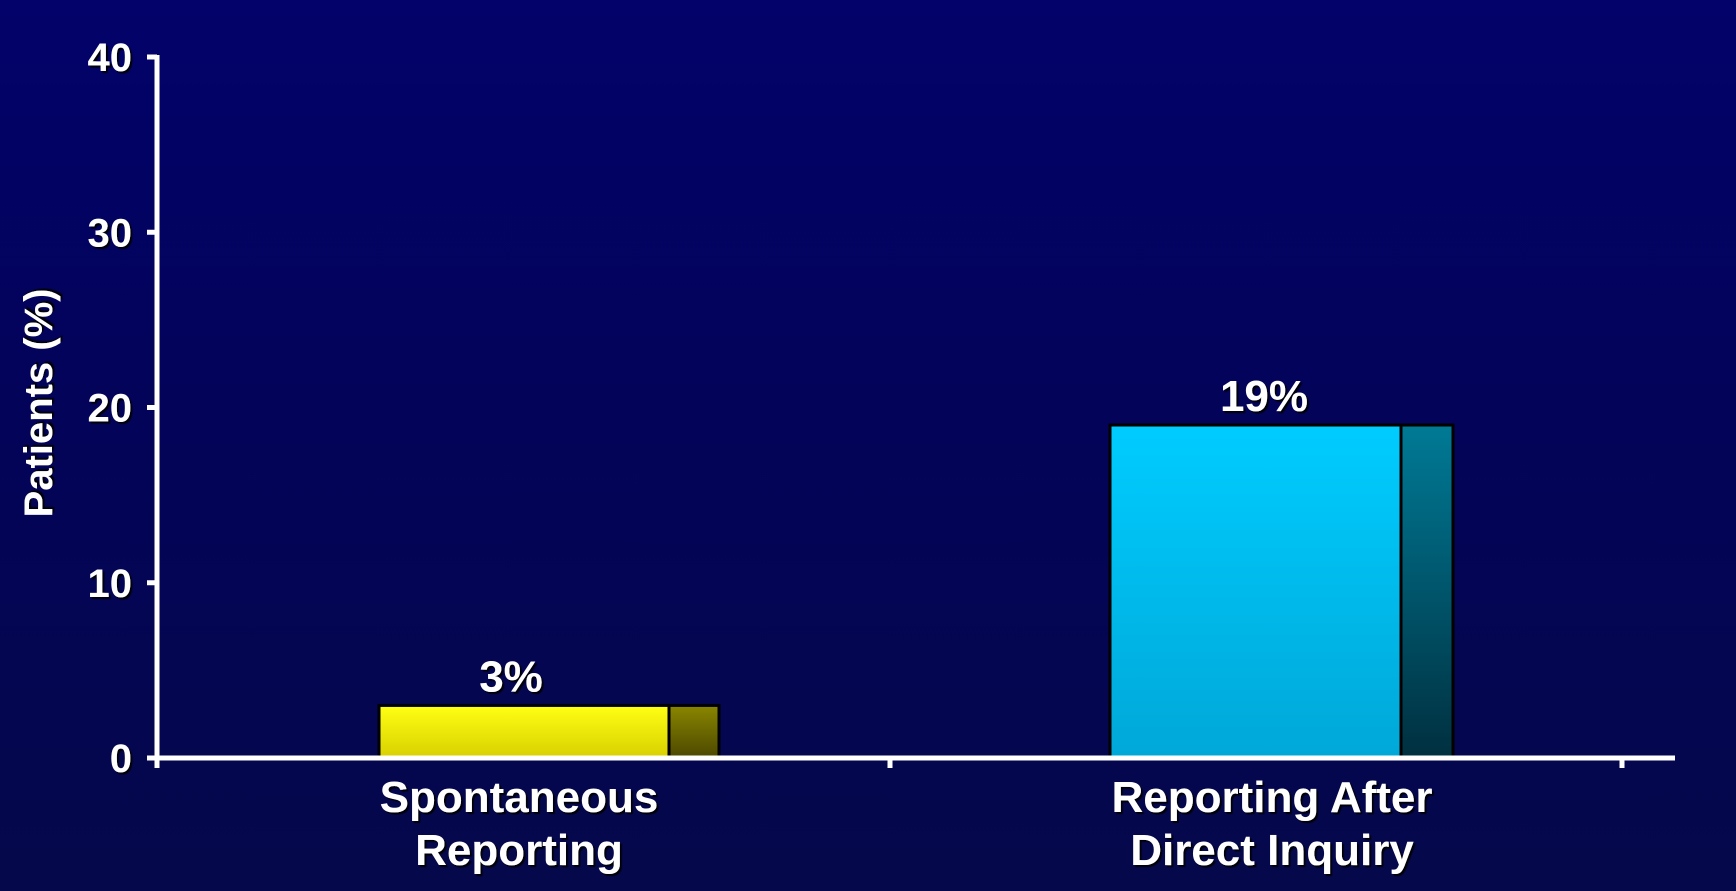  Describe the element at coordinates (1271, 797) in the screenshot. I see `x-category-label: Reporting After` at that location.